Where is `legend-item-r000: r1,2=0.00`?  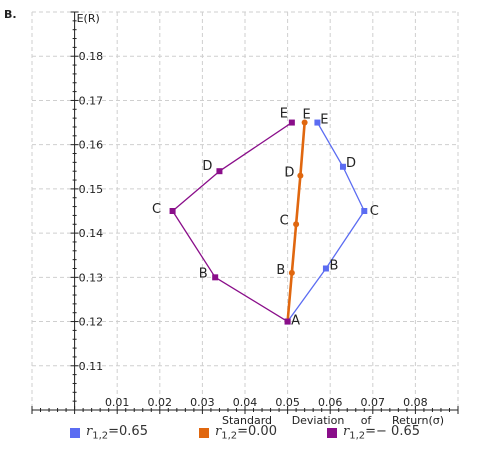 legend-item-r000: r1,2=0.00 is located at coordinates (238, 433).